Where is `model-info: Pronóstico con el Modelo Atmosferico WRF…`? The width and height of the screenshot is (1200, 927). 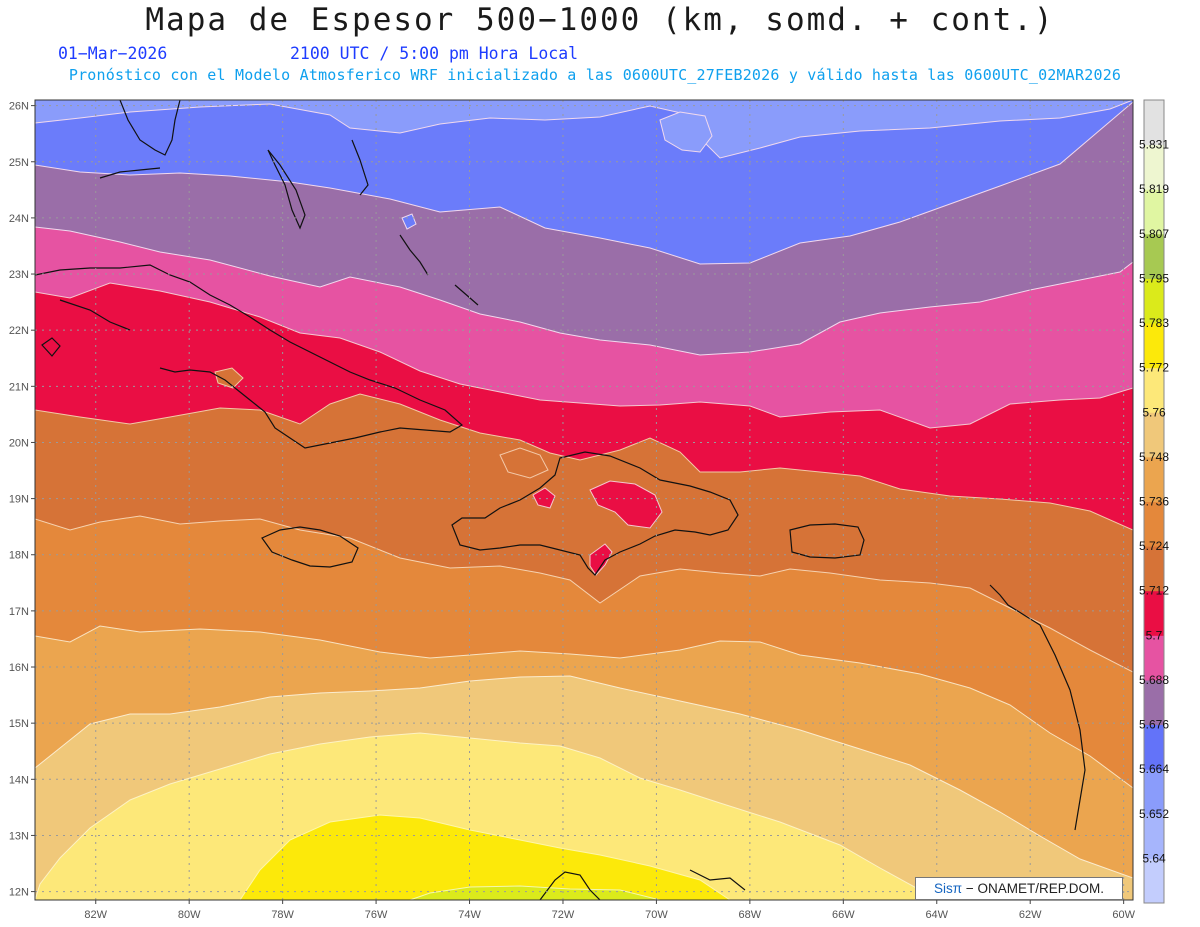
model-info: Pronóstico con el Modelo Atmosferico WRF… is located at coordinates (595, 75).